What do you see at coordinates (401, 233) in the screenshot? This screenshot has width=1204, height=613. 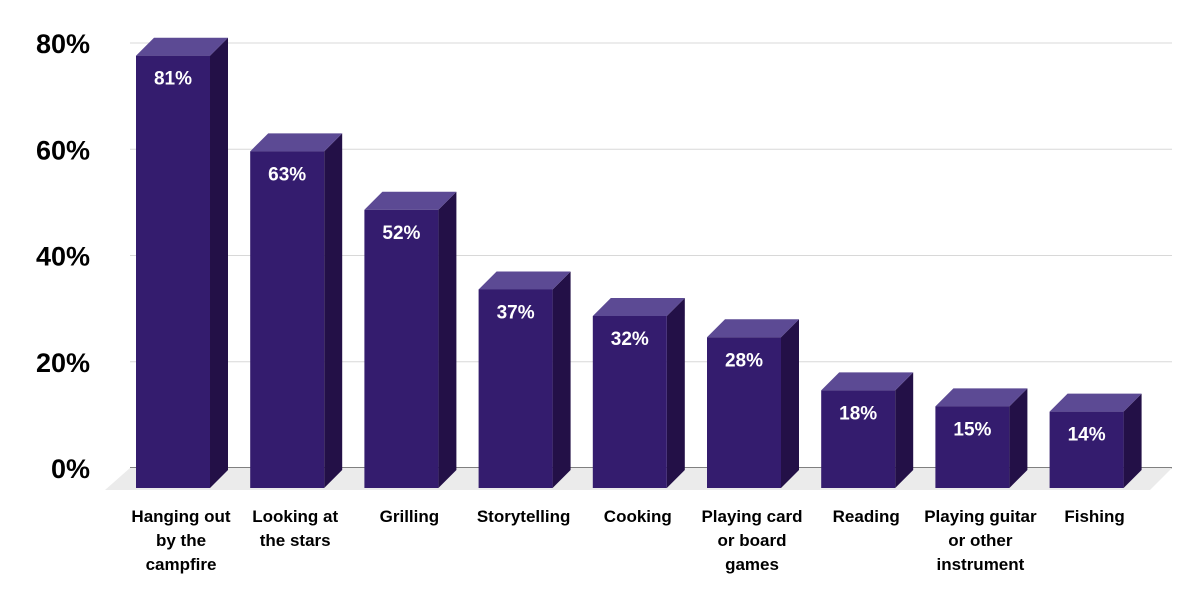 I see `data-label: 52%` at bounding box center [401, 233].